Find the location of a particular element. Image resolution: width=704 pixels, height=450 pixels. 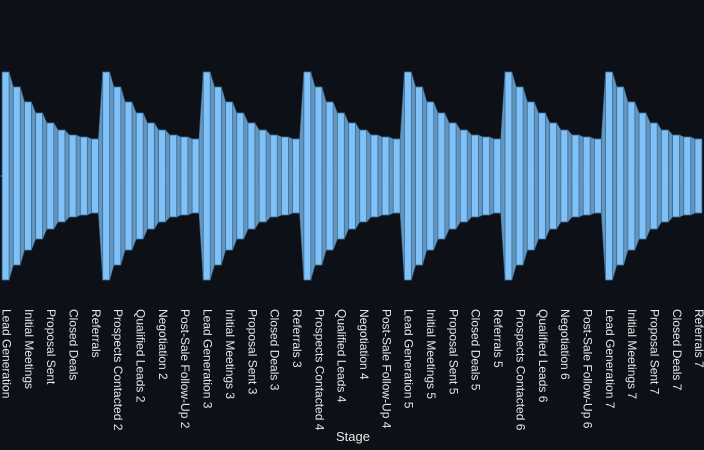

x-tick-label: Initial Meetings is located at coordinates (29, 349).